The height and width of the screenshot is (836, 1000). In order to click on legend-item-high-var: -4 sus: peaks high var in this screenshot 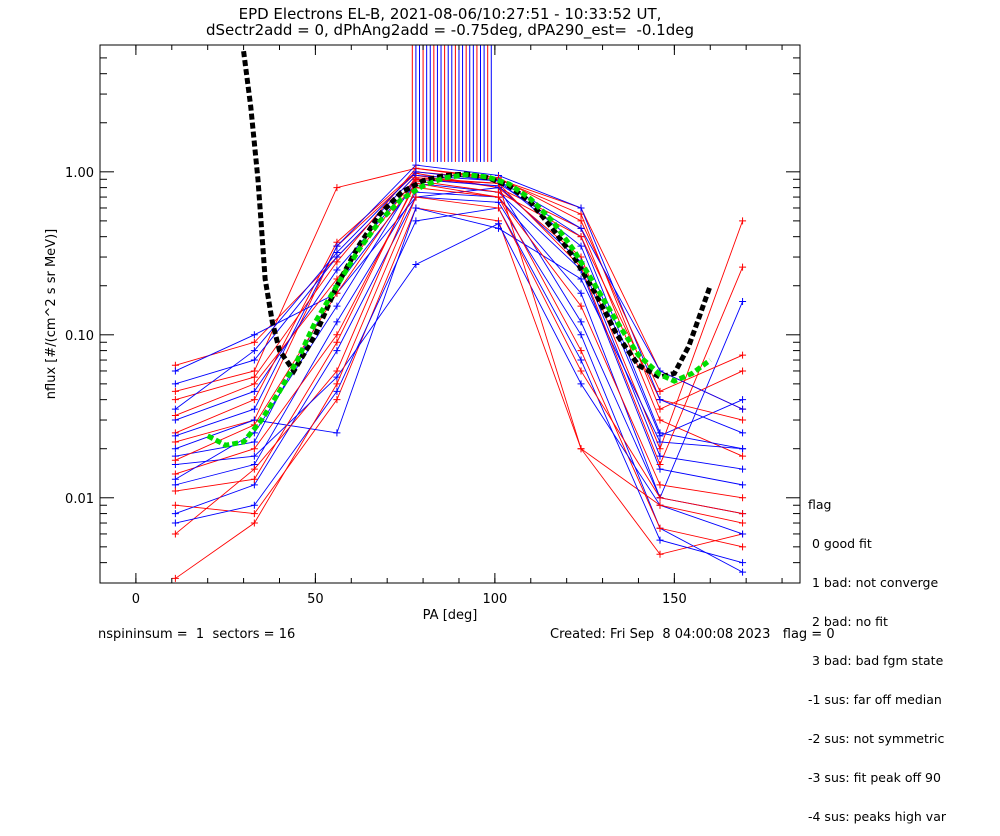, I will do `click(877, 816)`.